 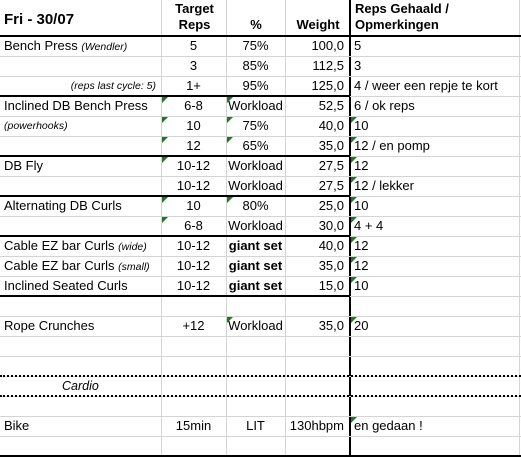 I want to click on exercise-name: Alternating DB Curls, so click(x=63, y=205).